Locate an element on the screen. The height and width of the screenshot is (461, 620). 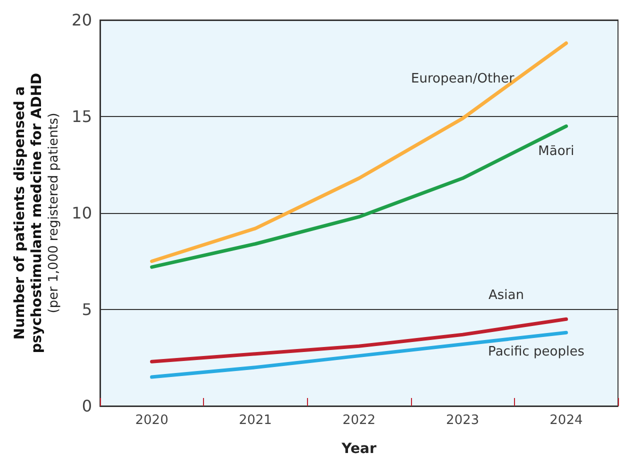
x-tick-label: 2020 is located at coordinates (151, 420).